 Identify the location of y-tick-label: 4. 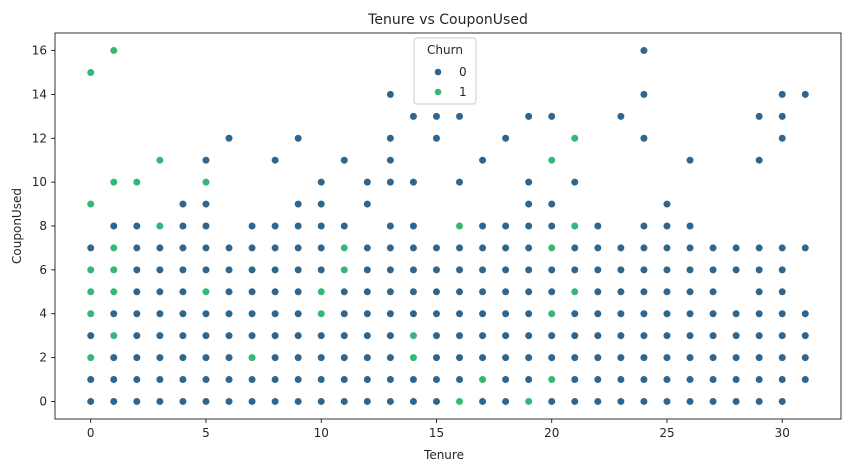
(43, 314).